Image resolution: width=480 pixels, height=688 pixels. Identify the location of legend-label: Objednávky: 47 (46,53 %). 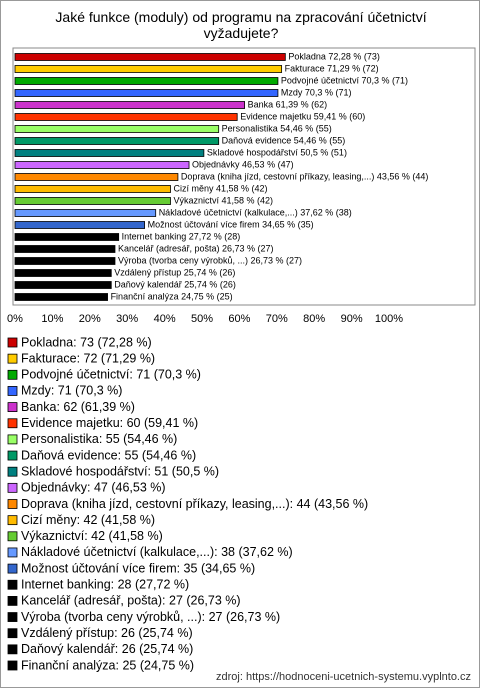
(93, 488).